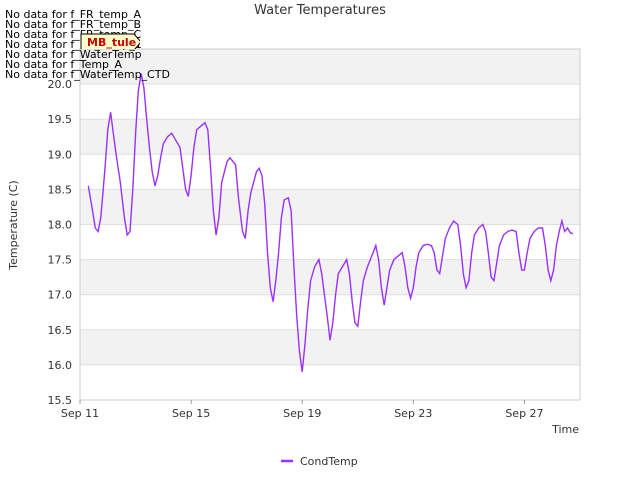  What do you see at coordinates (60, 225) in the screenshot?
I see `y-tick-label: 18.0` at bounding box center [60, 225].